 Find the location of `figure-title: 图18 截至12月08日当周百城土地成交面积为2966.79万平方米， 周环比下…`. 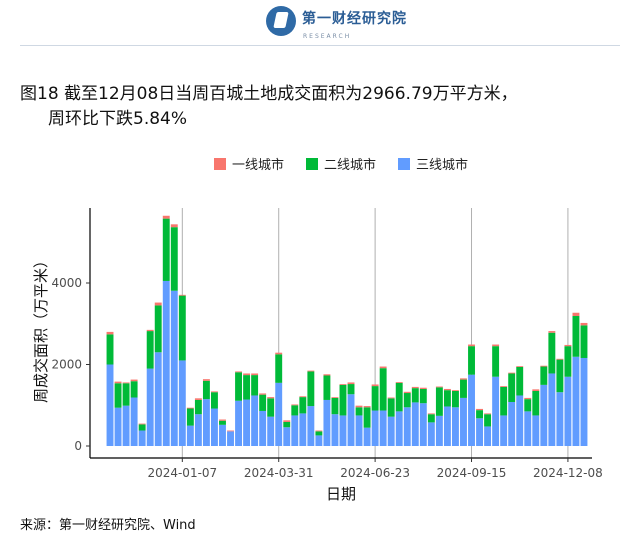

figure-title: 图18 截至12月08日当周百城土地成交面积为2966.79万平方米， 周环比下… is located at coordinates (320, 107).